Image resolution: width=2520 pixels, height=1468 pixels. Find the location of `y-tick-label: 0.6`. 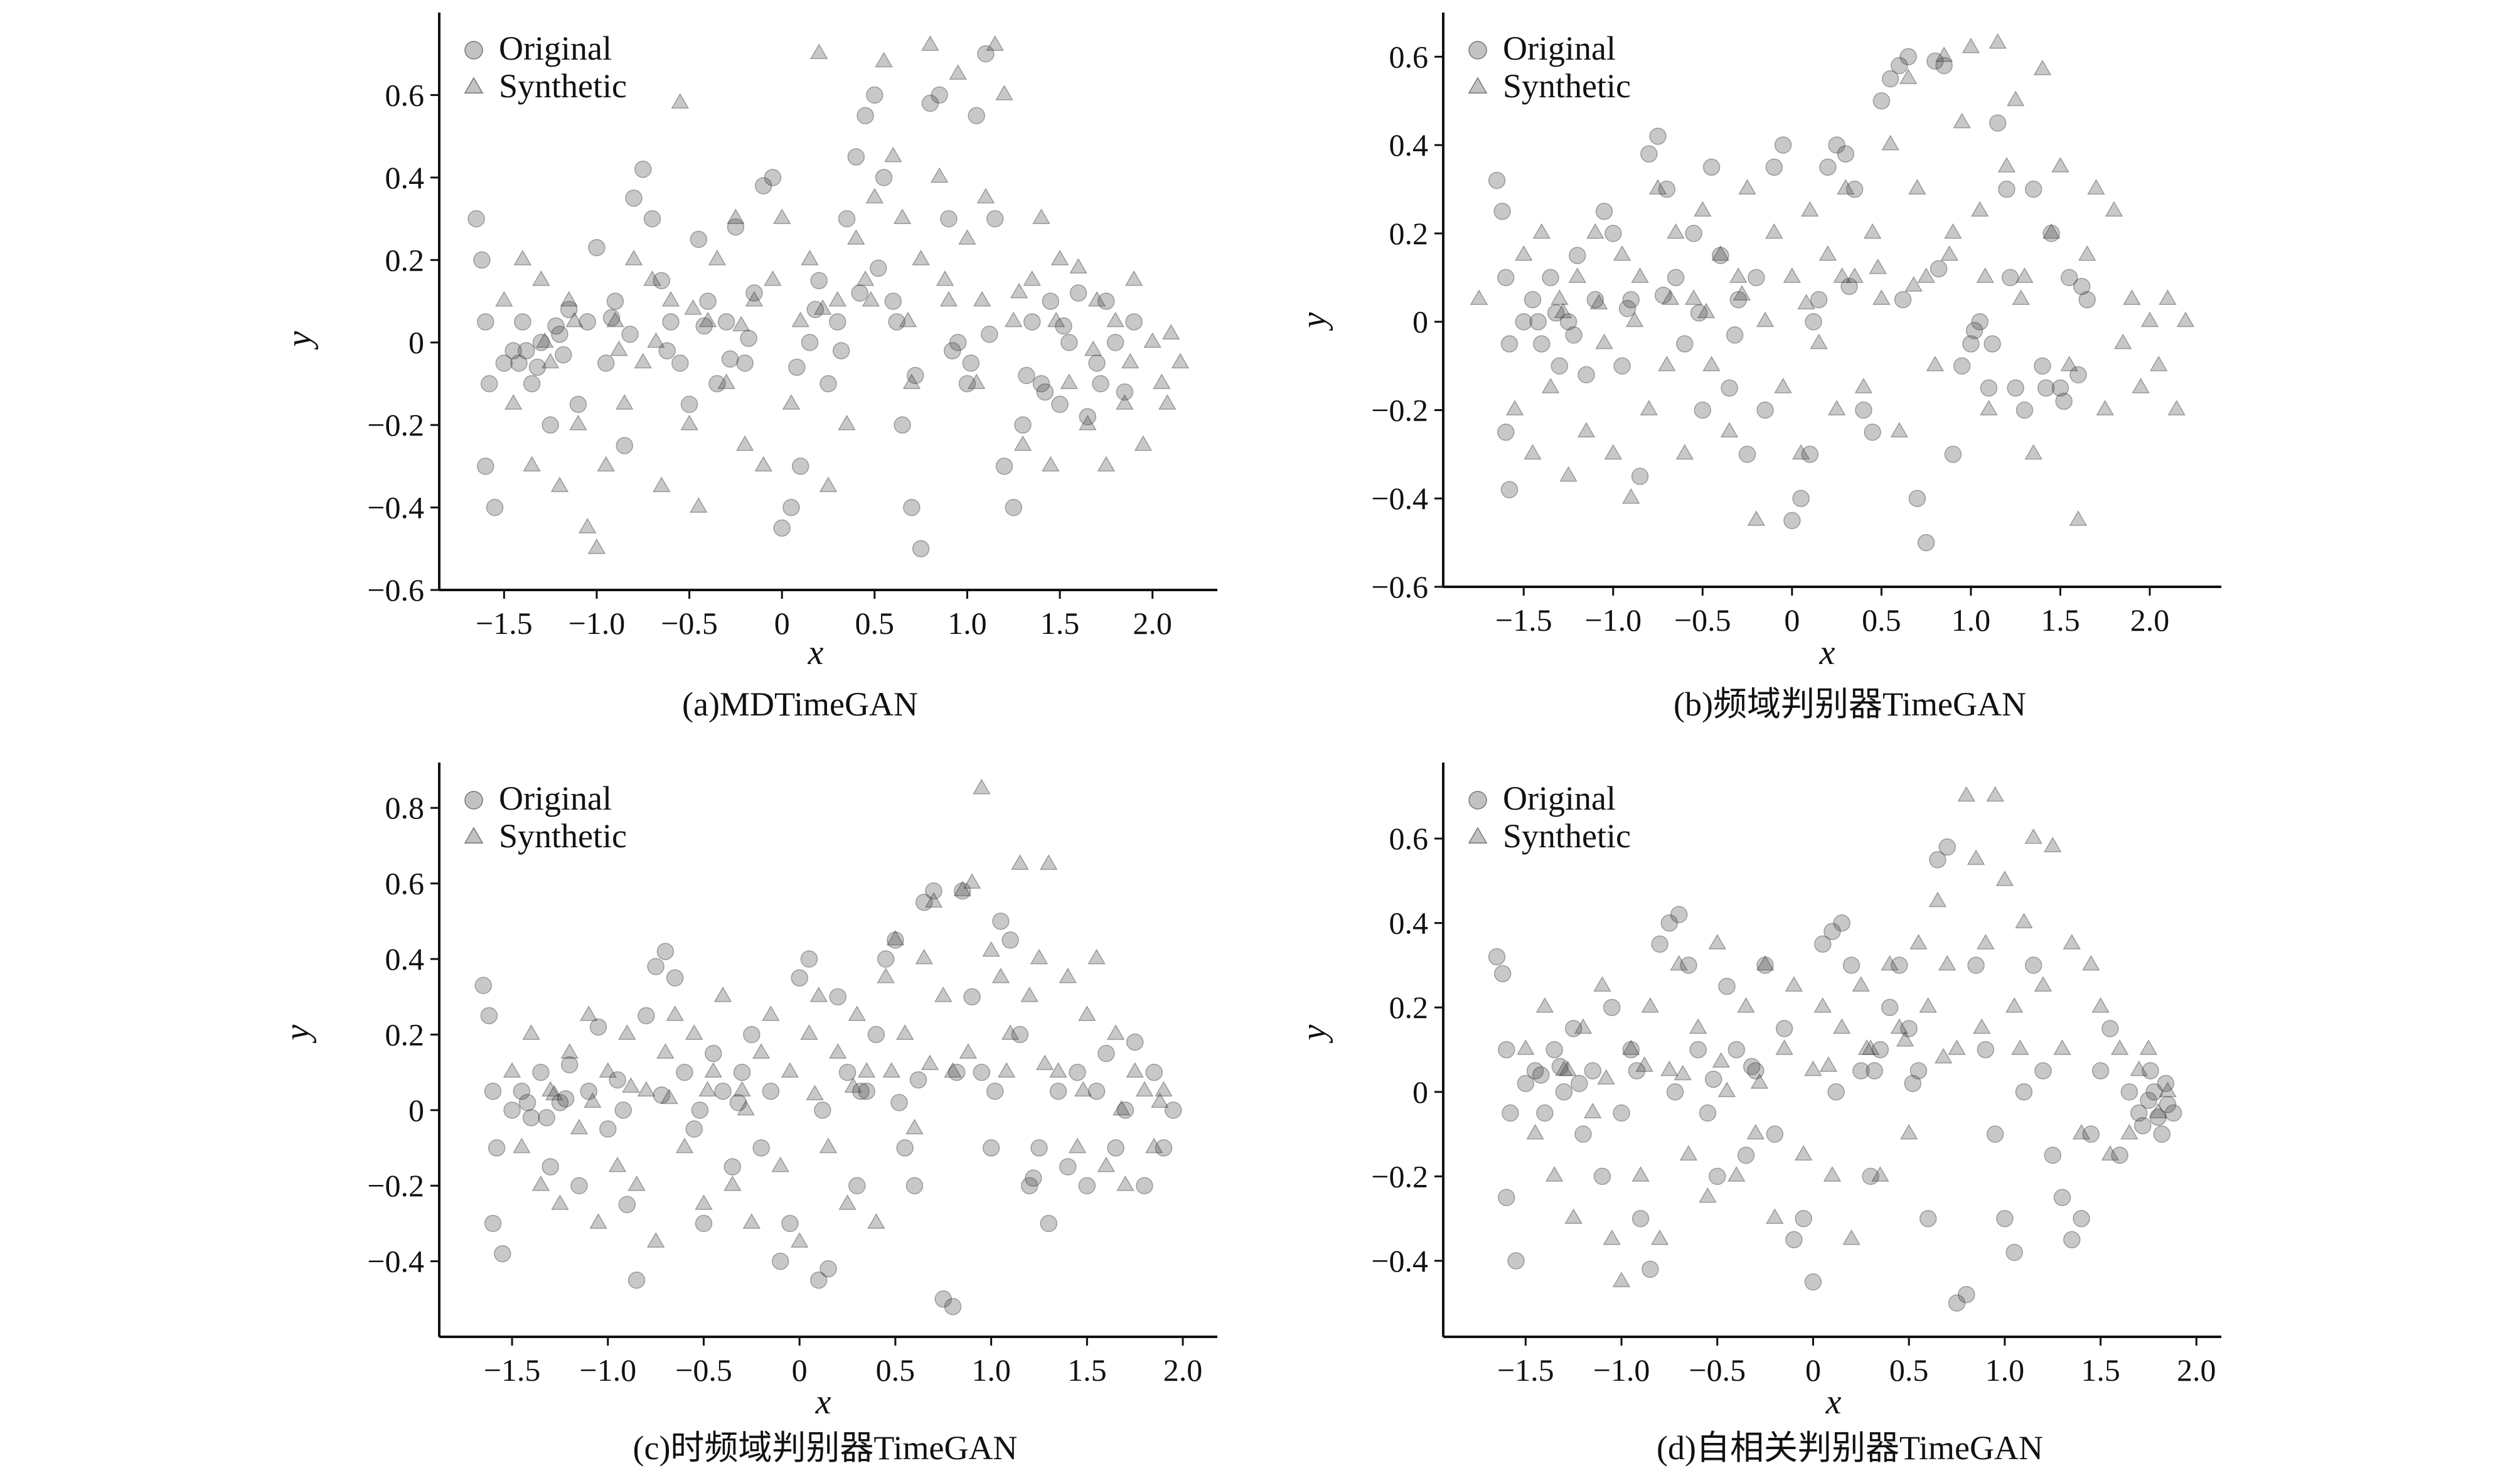

y-tick-label: 0.6 is located at coordinates (1409, 56).